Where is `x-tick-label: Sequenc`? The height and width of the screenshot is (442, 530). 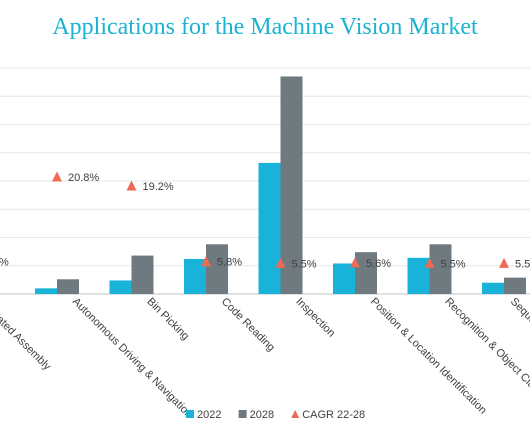 x-tick-label: Sequenc is located at coordinates (519, 316).